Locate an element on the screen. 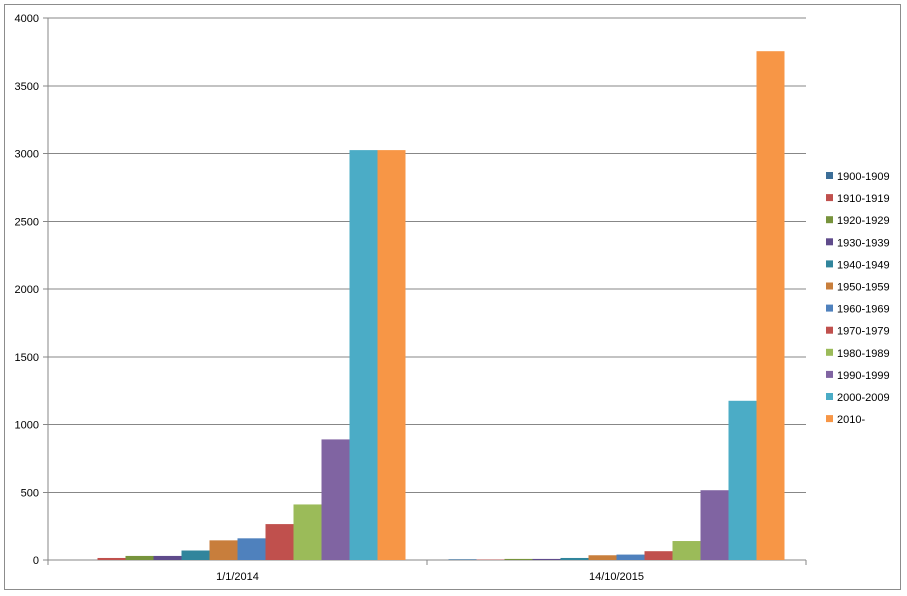  legend-label: 1960-1969 is located at coordinates (863, 310).